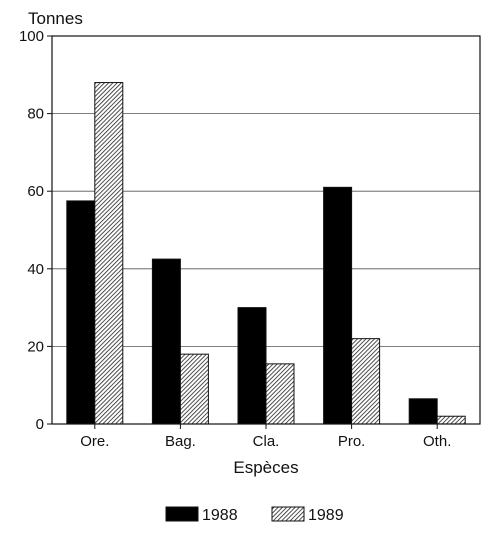 Image resolution: width=500 pixels, height=537 pixels. What do you see at coordinates (31, 36) in the screenshot?
I see `y-tick-label: 100` at bounding box center [31, 36].